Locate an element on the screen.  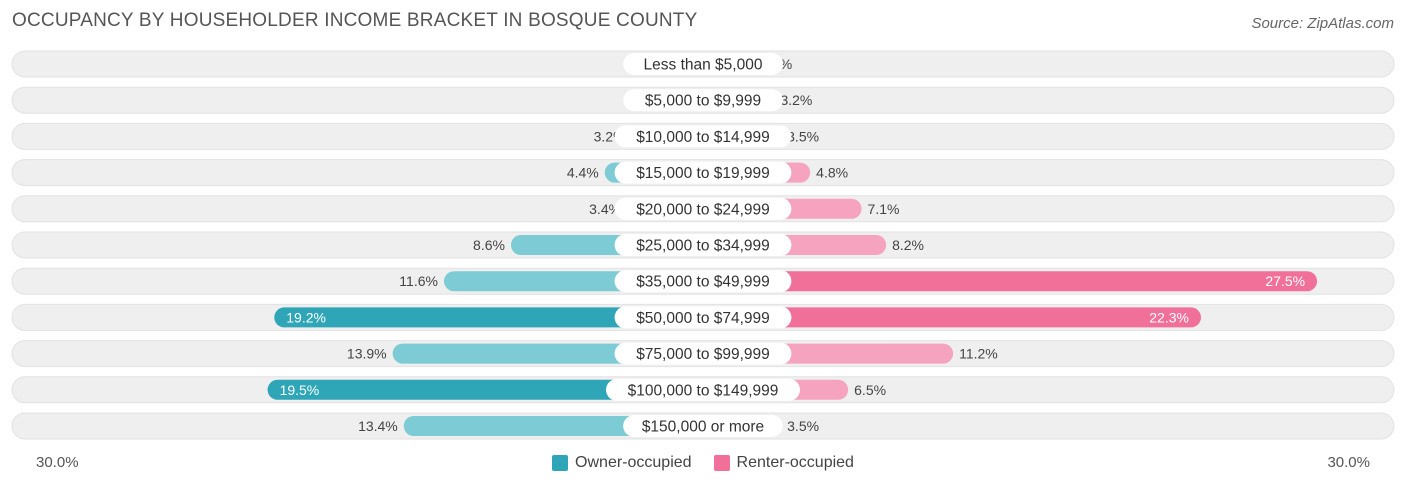
legend-item-renter: Renter-occupied is located at coordinates (783, 463).